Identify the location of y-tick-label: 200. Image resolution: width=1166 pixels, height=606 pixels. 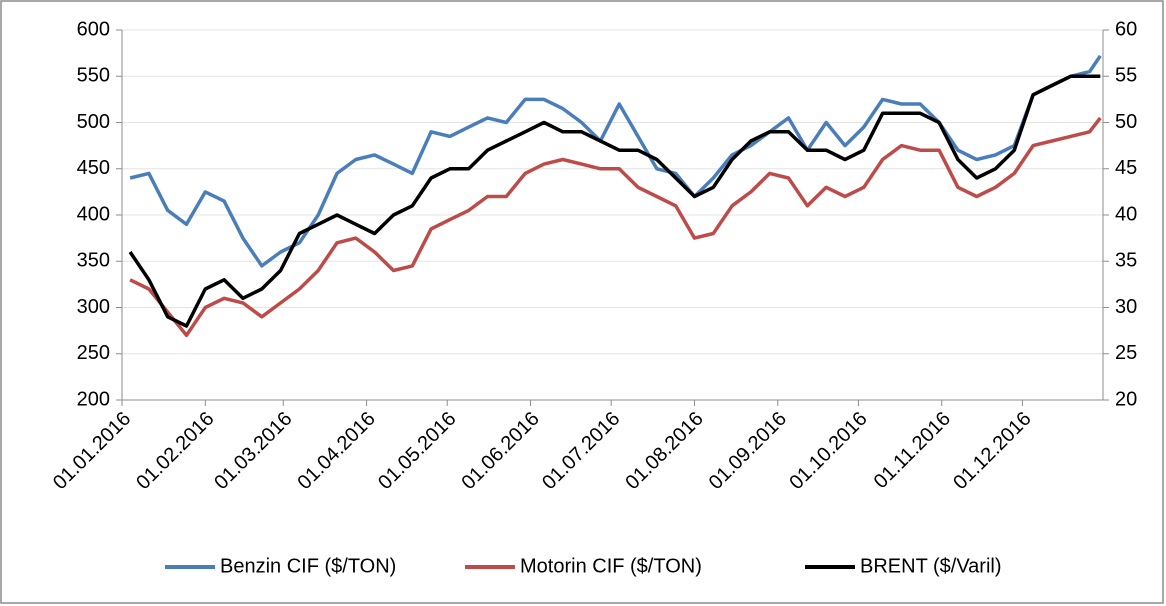
(93, 399).